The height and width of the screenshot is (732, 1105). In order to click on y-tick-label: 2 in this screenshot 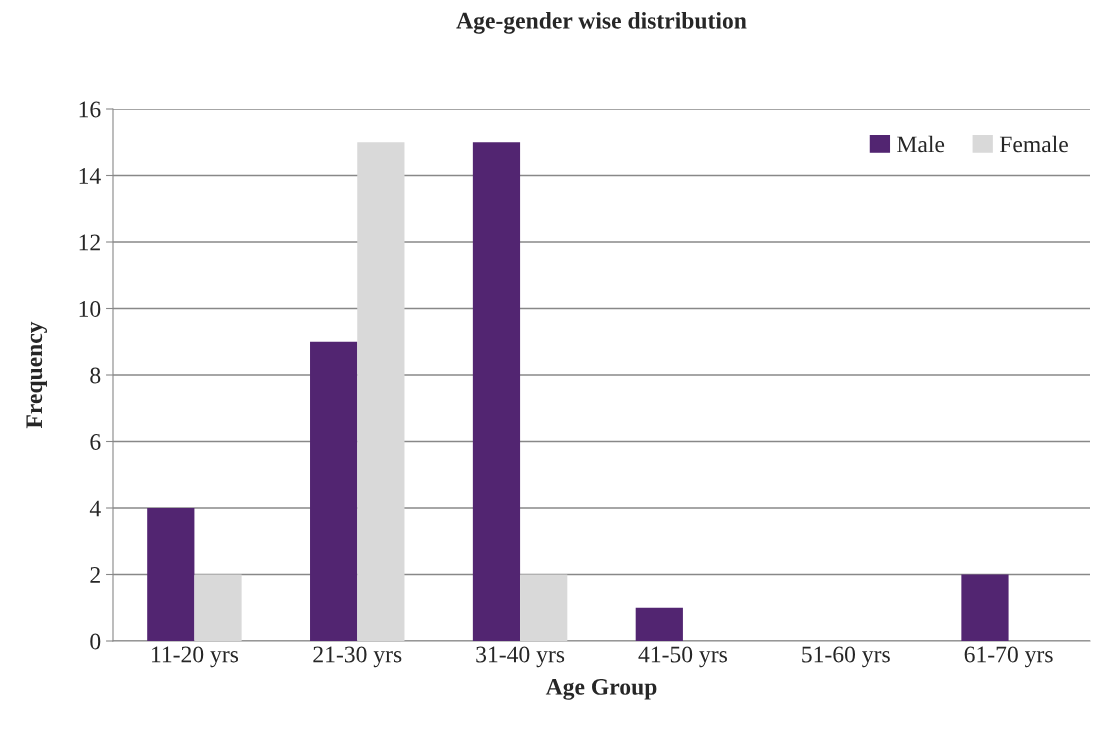, I will do `click(95, 575)`.